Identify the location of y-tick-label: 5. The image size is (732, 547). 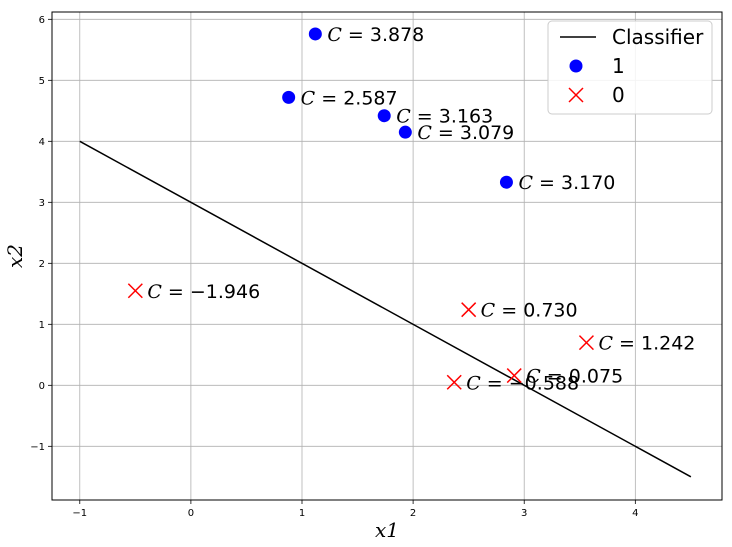
(42, 81).